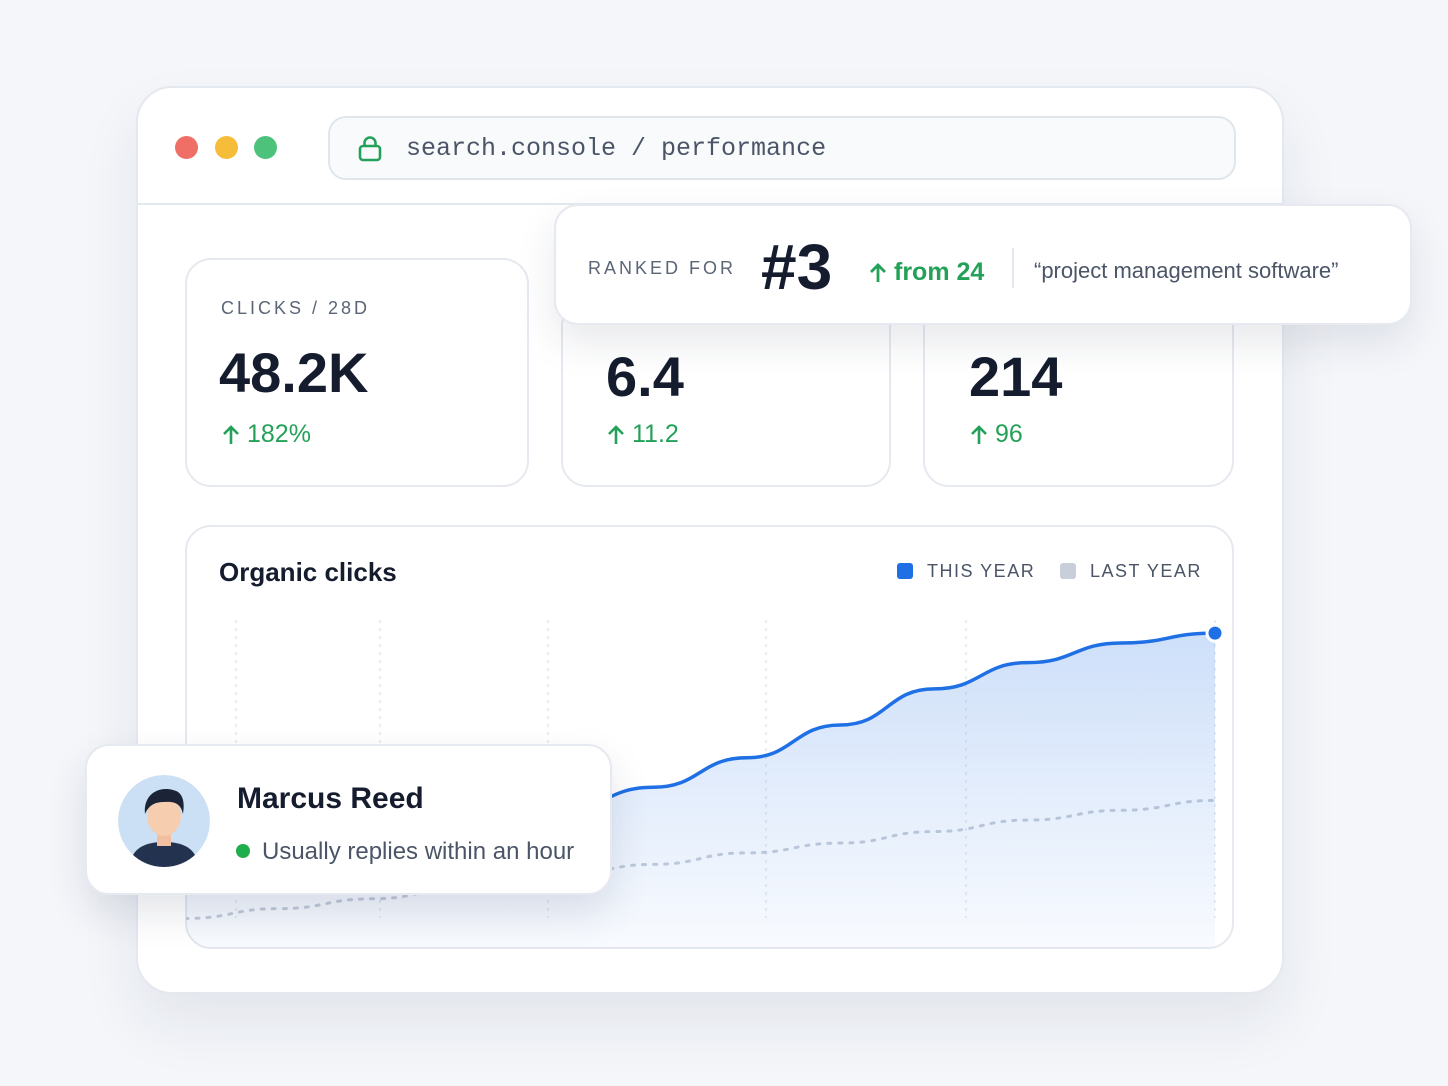 The width and height of the screenshot is (1448, 1086). I want to click on metric-value: 48.2K, so click(294, 372).